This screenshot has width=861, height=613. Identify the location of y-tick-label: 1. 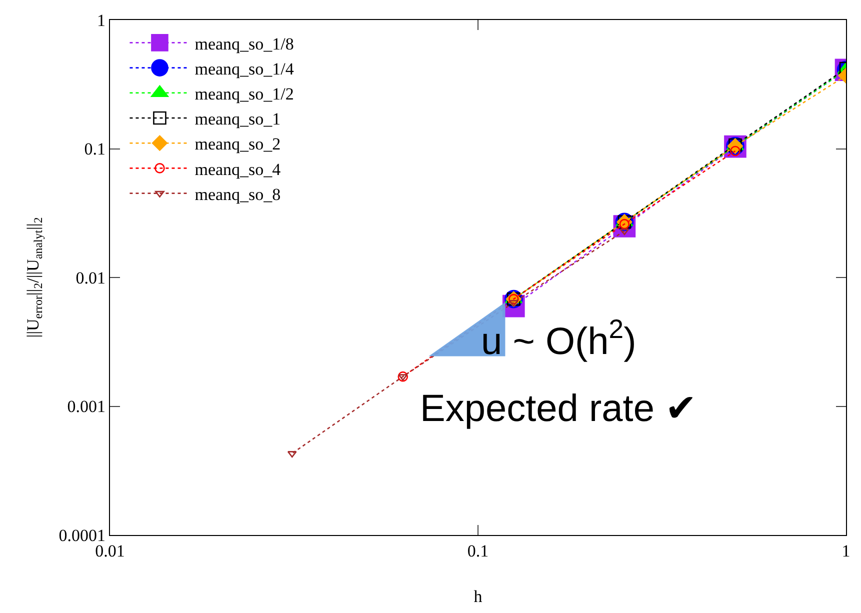
(101, 20).